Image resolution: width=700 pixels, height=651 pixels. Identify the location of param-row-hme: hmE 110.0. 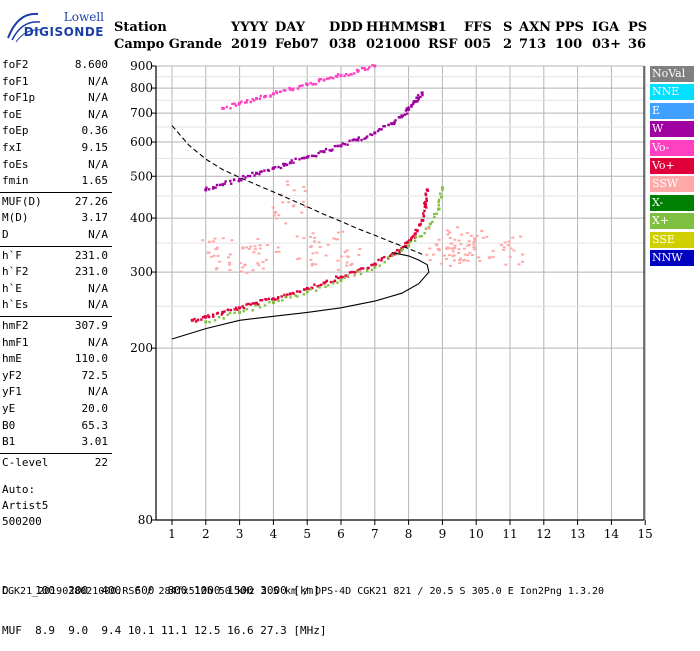
(55, 360).